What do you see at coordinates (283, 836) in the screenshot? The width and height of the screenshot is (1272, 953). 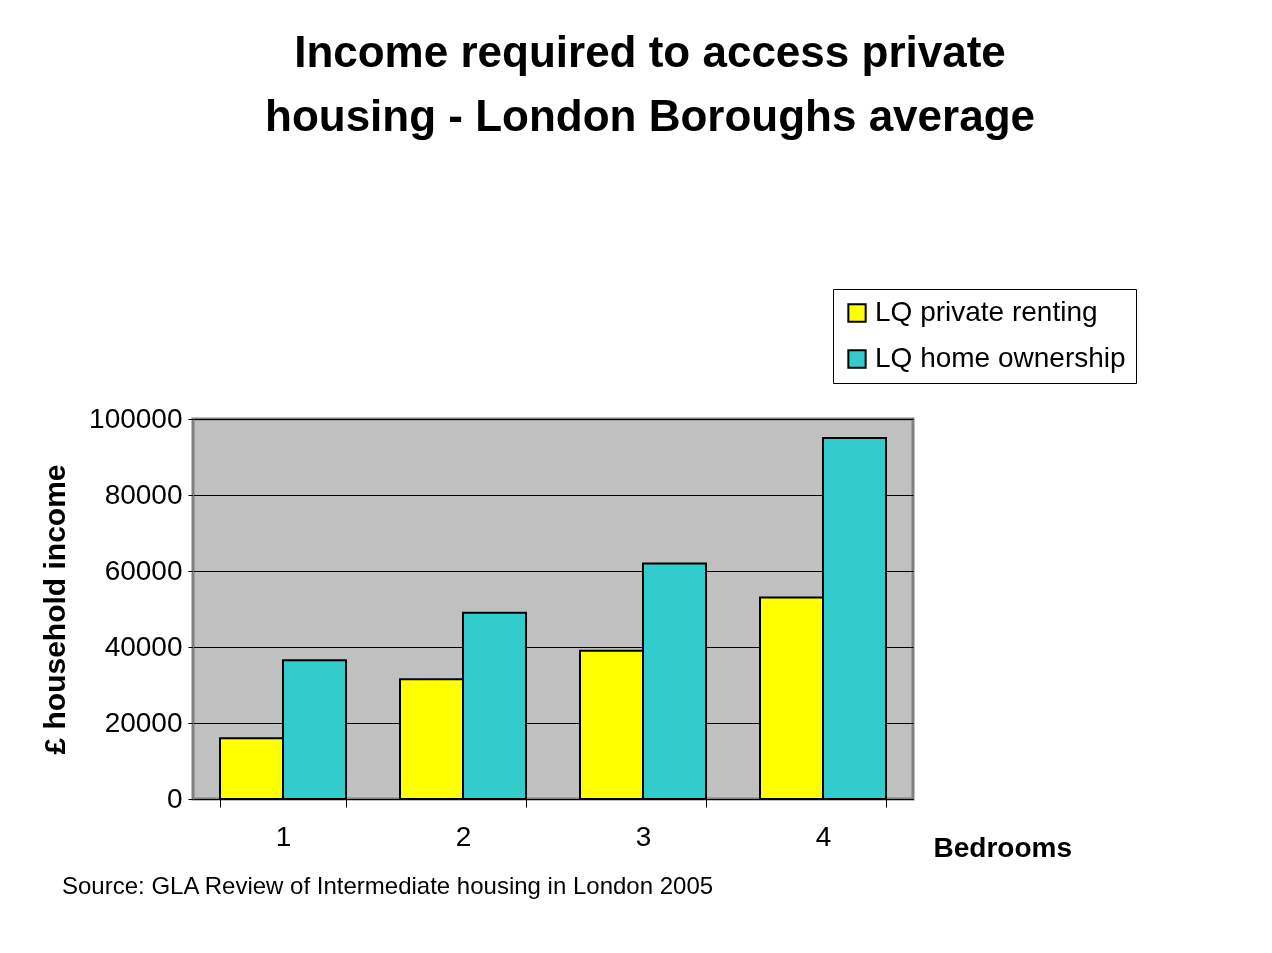 I see `x-tick-label: 1` at bounding box center [283, 836].